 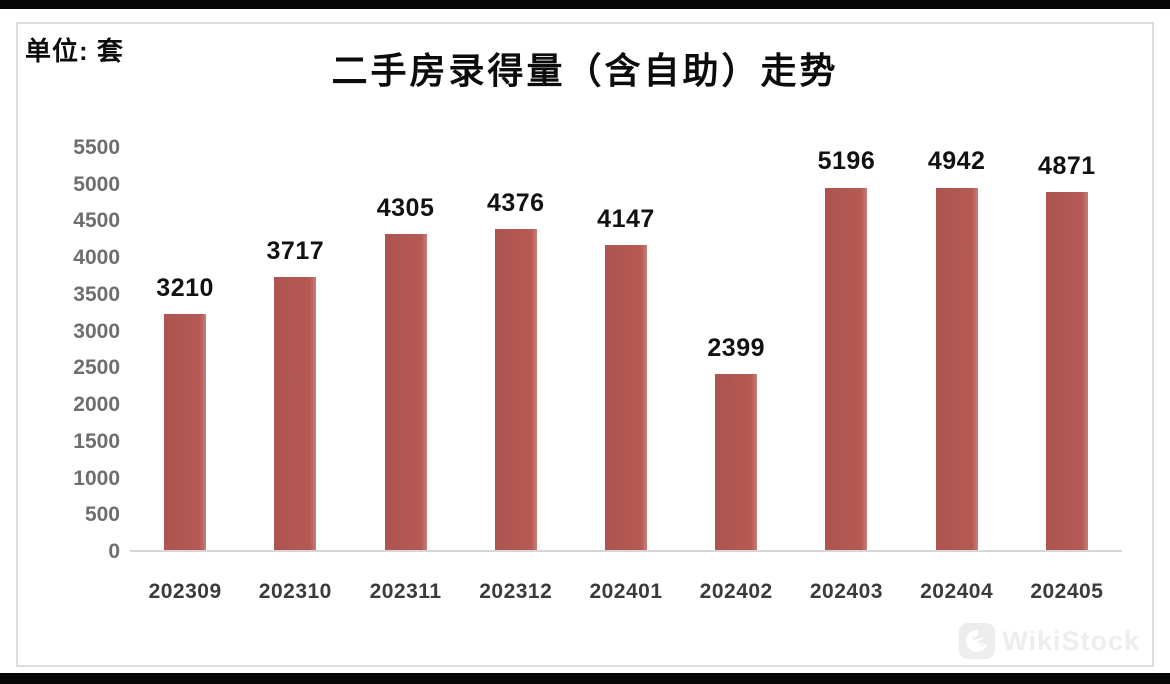 I want to click on bar-group-202404: 4942, so click(x=957, y=348).